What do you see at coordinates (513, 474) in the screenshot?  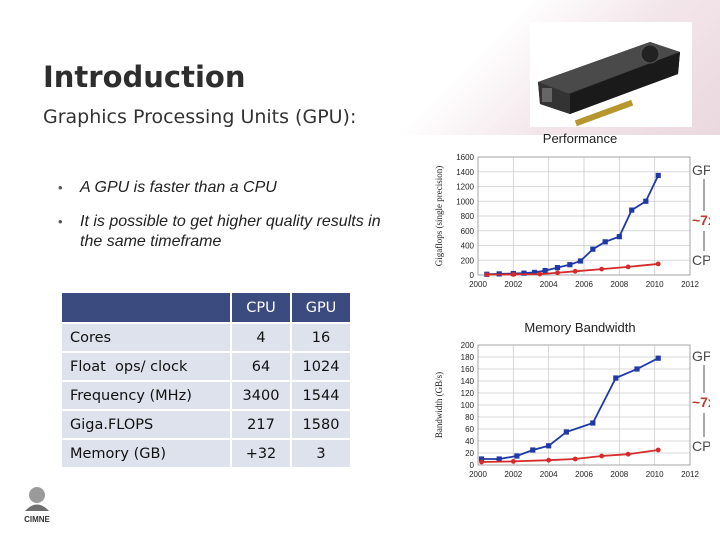 I see `x-tick-label: 2002` at bounding box center [513, 474].